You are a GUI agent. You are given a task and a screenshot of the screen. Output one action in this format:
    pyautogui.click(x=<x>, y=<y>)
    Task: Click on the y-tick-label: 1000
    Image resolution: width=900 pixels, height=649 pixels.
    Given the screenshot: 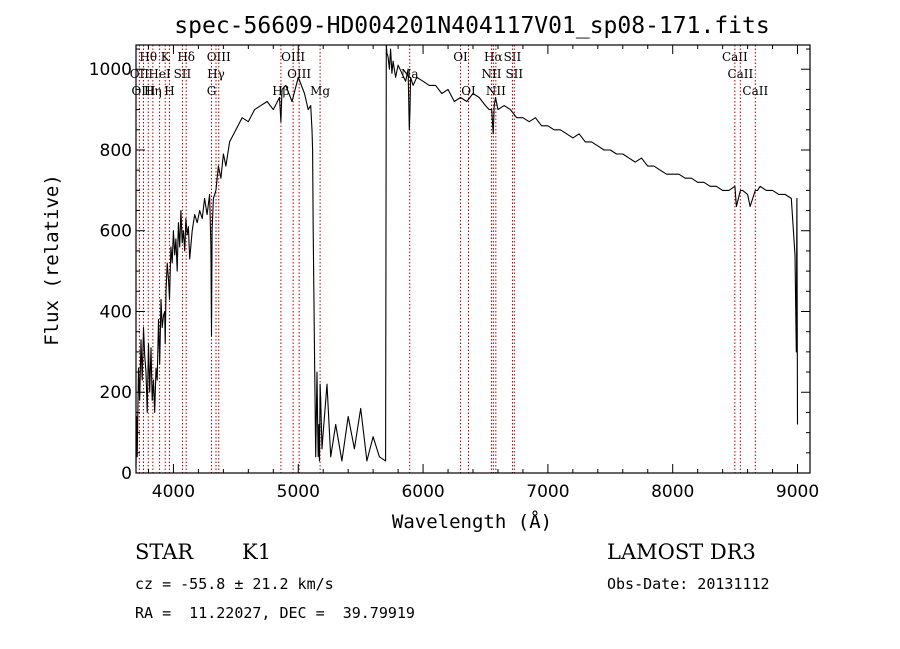 What is the action you would take?
    pyautogui.click(x=110, y=70)
    